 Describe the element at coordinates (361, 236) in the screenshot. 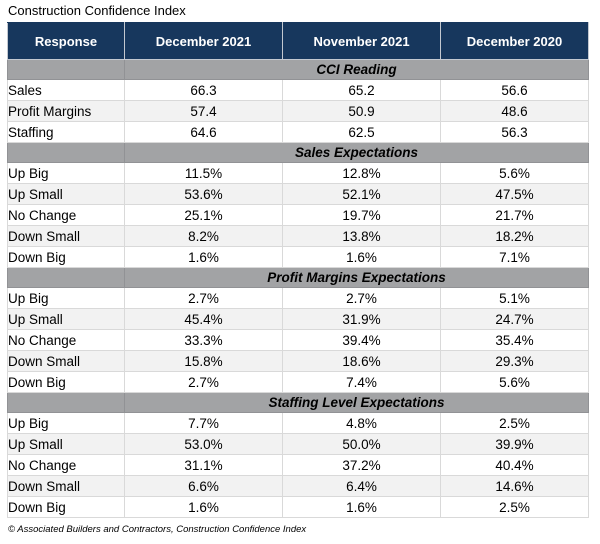

I see `value-cell: 13.8%` at that location.